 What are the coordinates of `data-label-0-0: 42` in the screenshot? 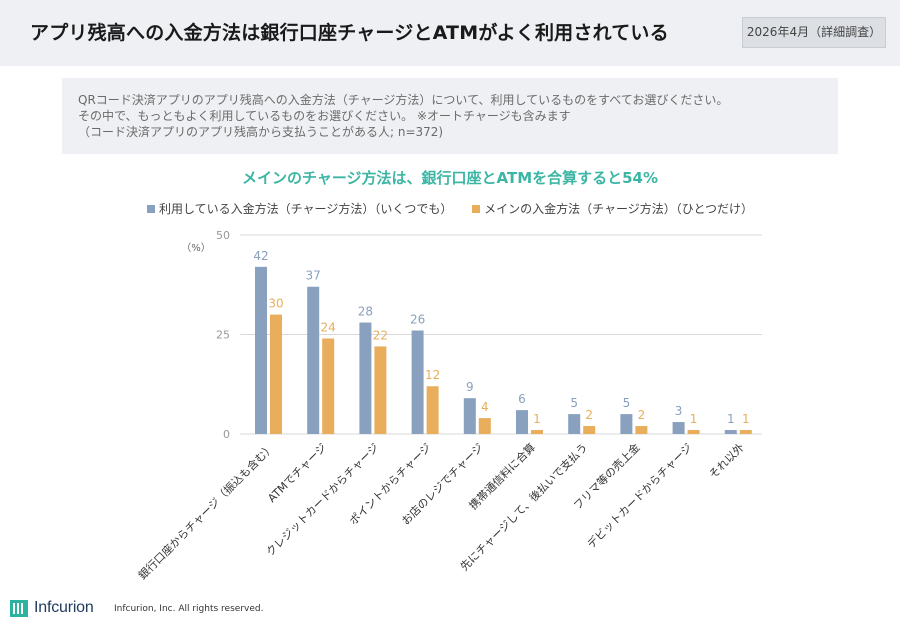 It's located at (260, 256).